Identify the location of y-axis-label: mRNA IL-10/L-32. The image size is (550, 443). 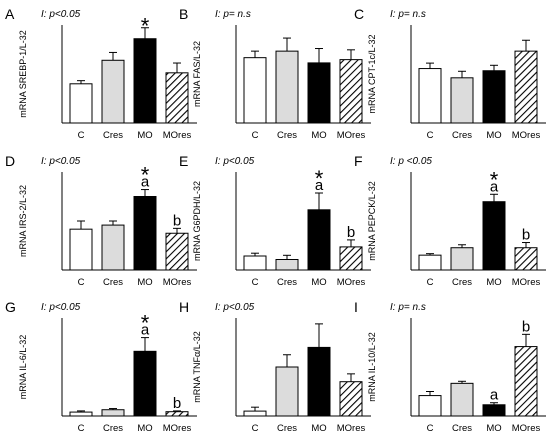
(372, 367).